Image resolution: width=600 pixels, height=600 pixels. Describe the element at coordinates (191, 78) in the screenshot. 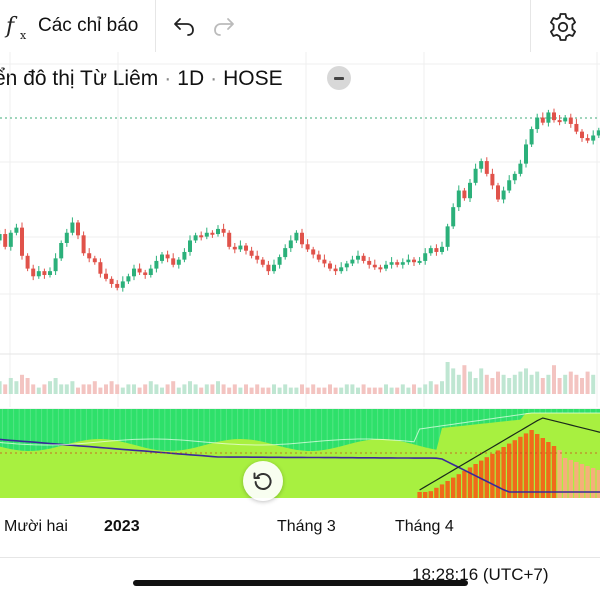

I see `timeframe-label: 1D` at that location.